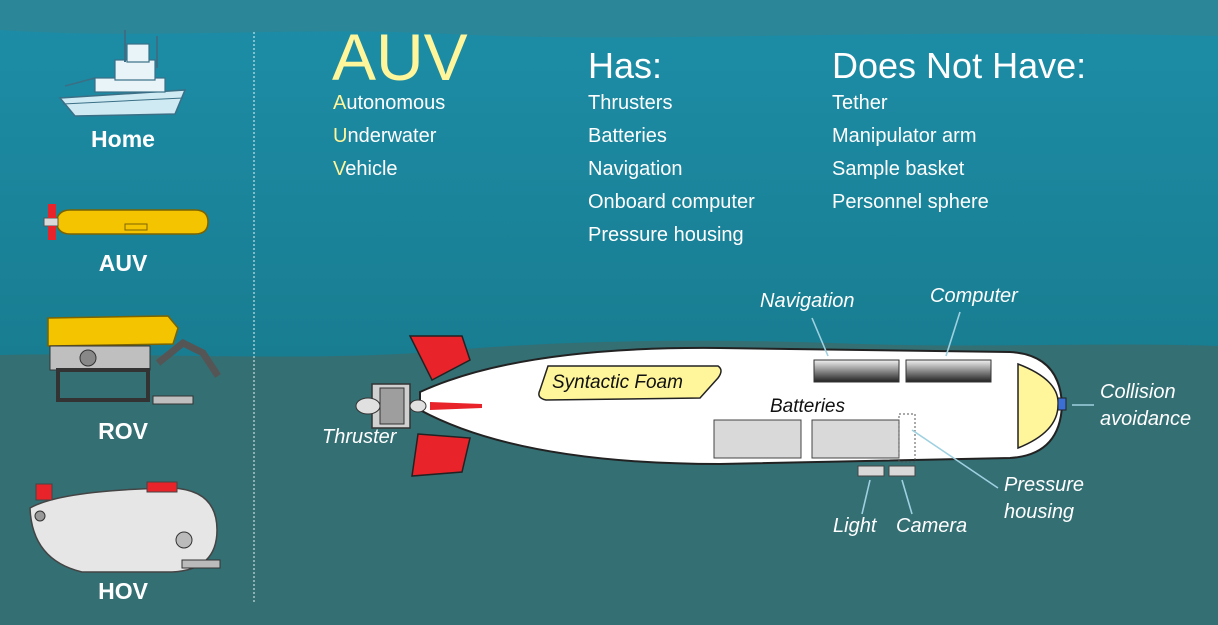  What do you see at coordinates (124, 530) in the screenshot?
I see `hov-icon` at bounding box center [124, 530].